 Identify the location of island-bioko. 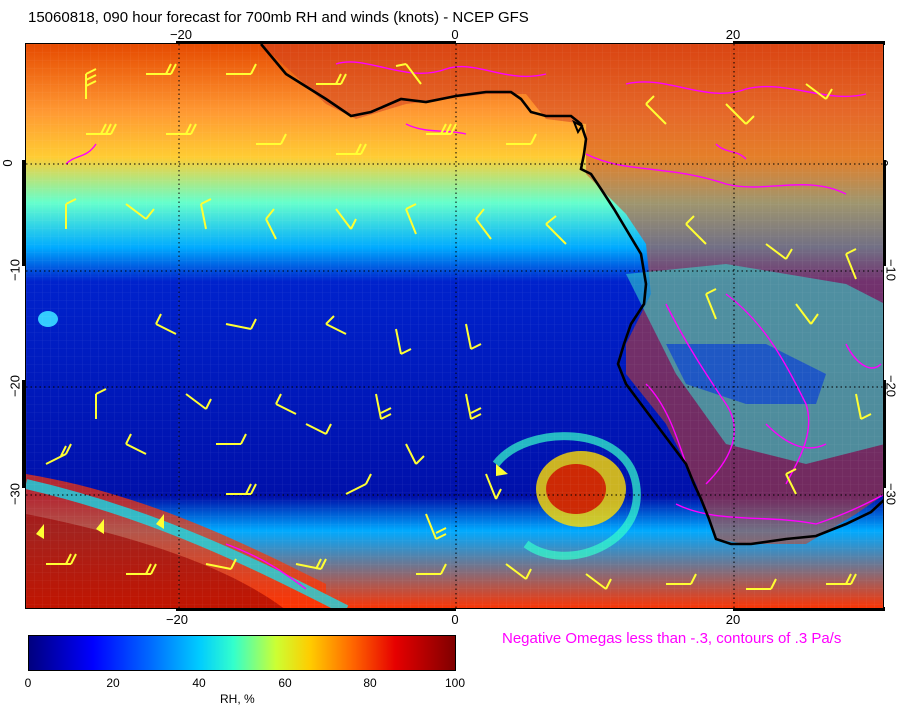
(578, 127).